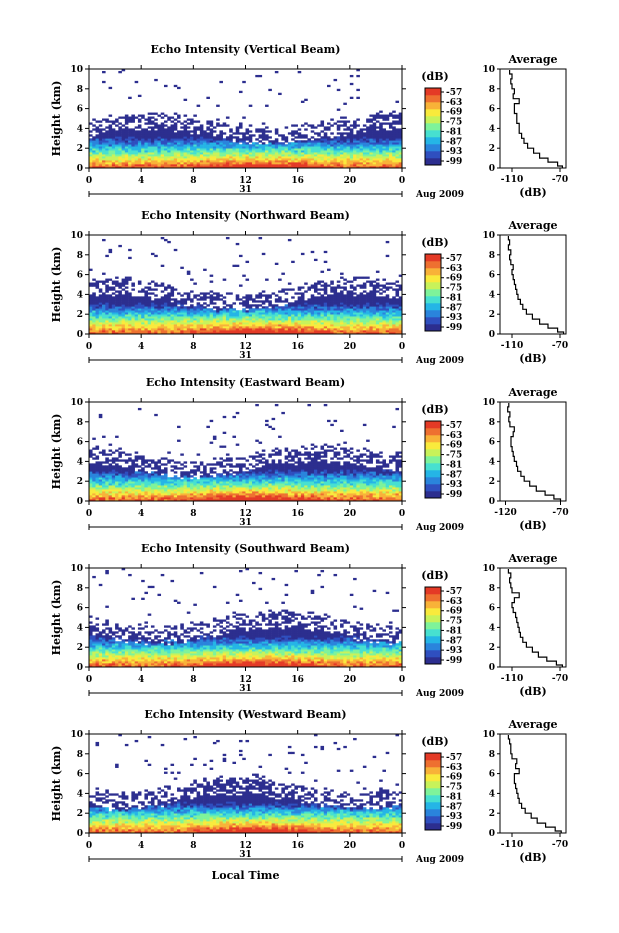  Describe the element at coordinates (297, 181) in the screenshot. I see `x-tick-label: 16` at that location.